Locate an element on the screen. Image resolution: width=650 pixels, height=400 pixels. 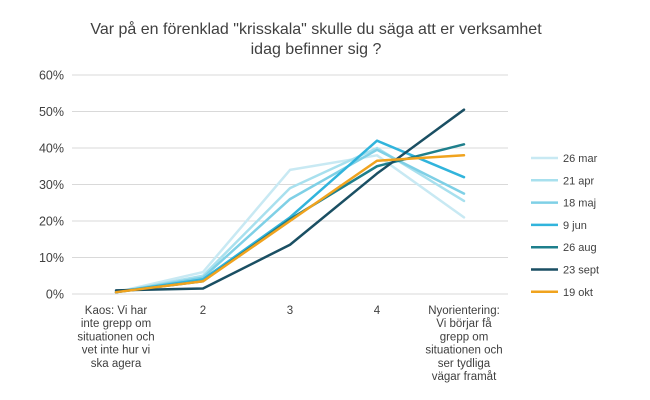
chart-title-line-2: idag befinner sig ? is located at coordinates (316, 49).